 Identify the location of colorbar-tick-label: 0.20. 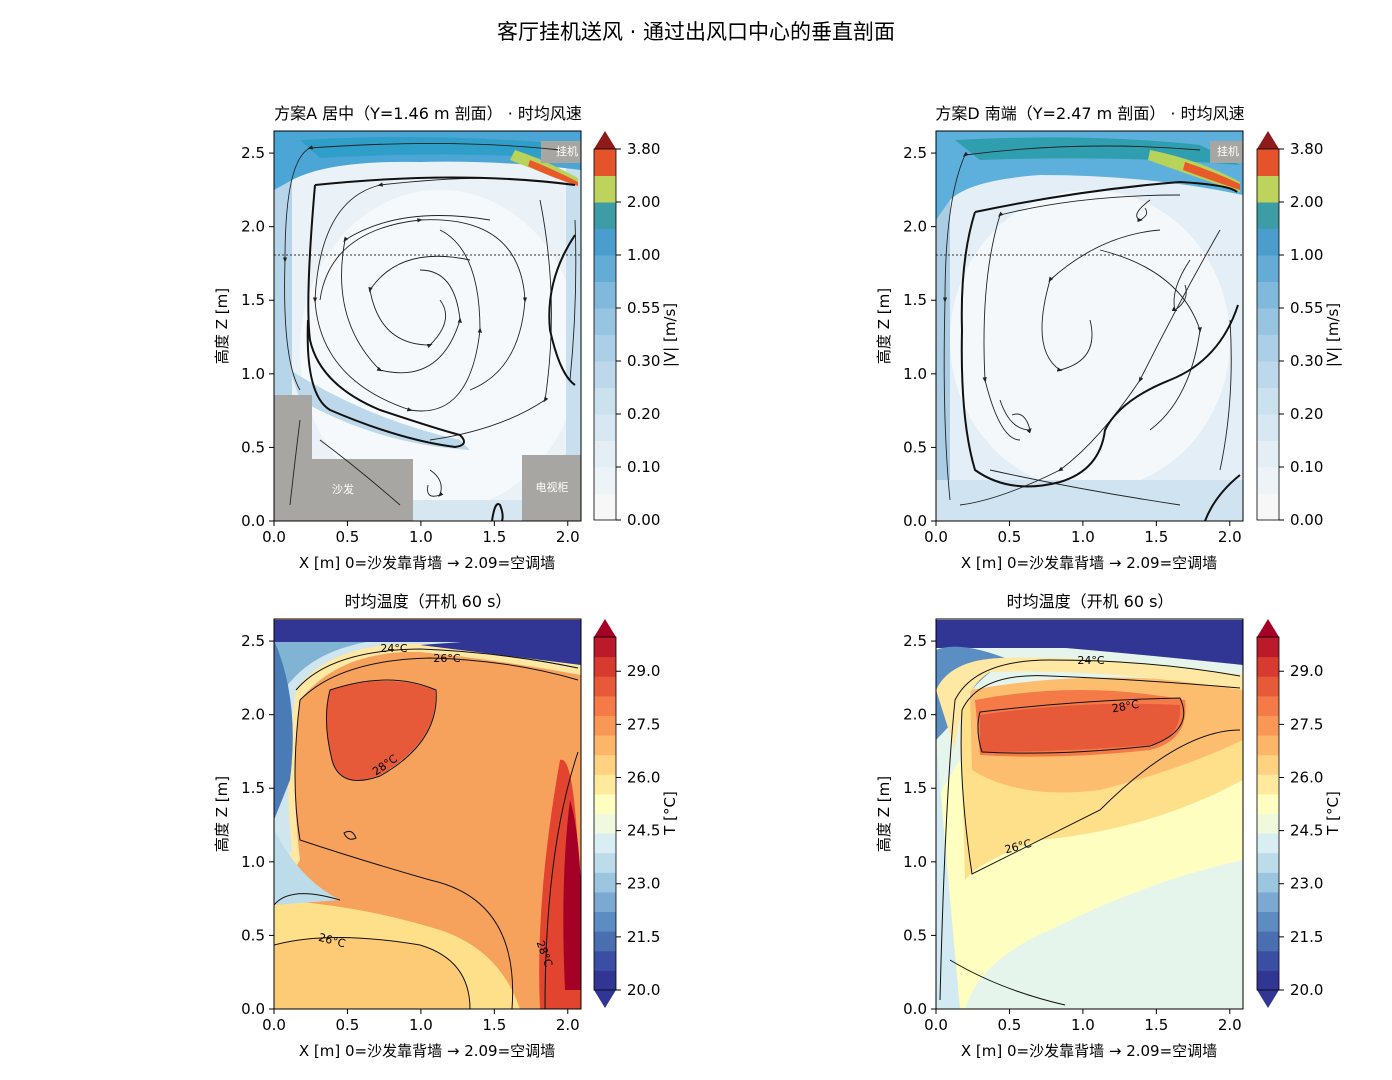
(643, 414).